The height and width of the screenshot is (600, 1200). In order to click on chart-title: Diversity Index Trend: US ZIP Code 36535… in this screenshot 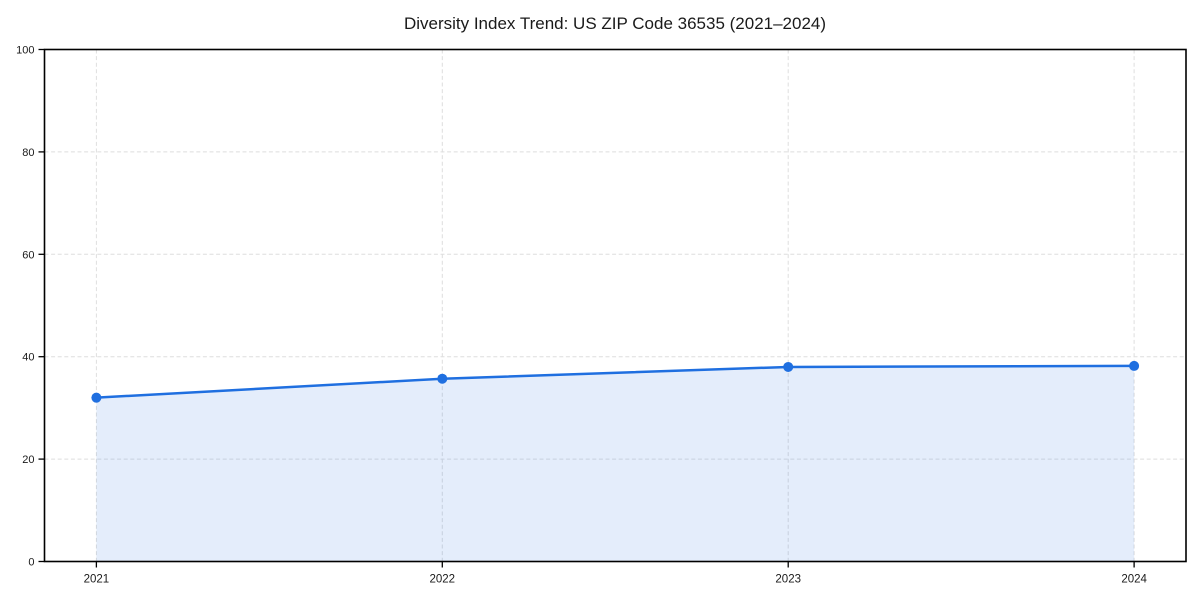, I will do `click(615, 23)`.